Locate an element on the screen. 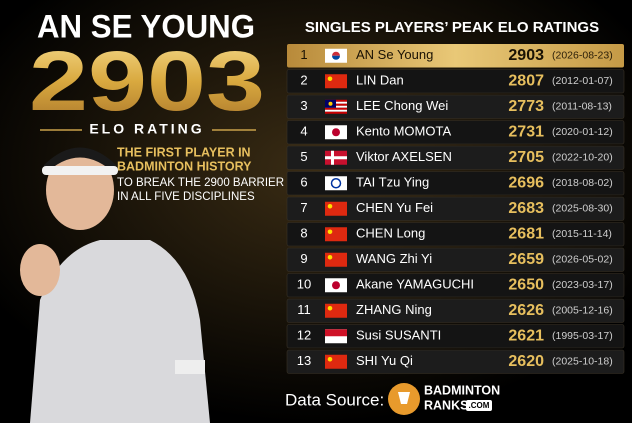 This screenshot has width=632, height=423. table-row: 3 LEE Chong Wei 2773 (2011-08-13) is located at coordinates (455, 106).